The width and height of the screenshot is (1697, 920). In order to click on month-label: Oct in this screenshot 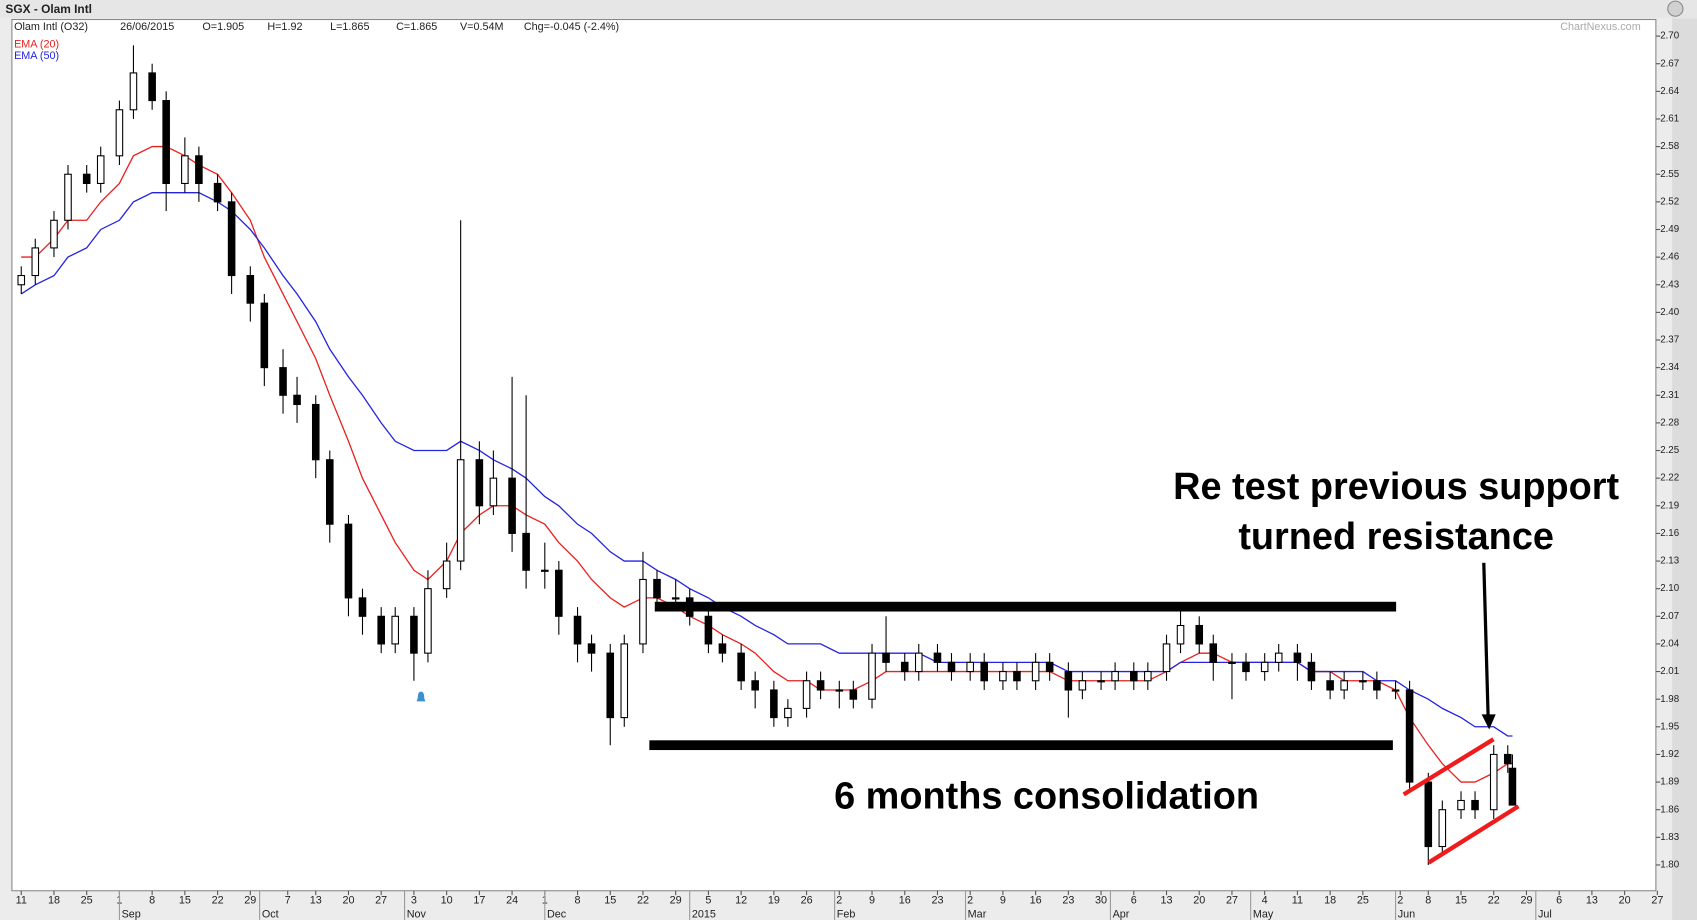, I will do `click(270, 914)`.